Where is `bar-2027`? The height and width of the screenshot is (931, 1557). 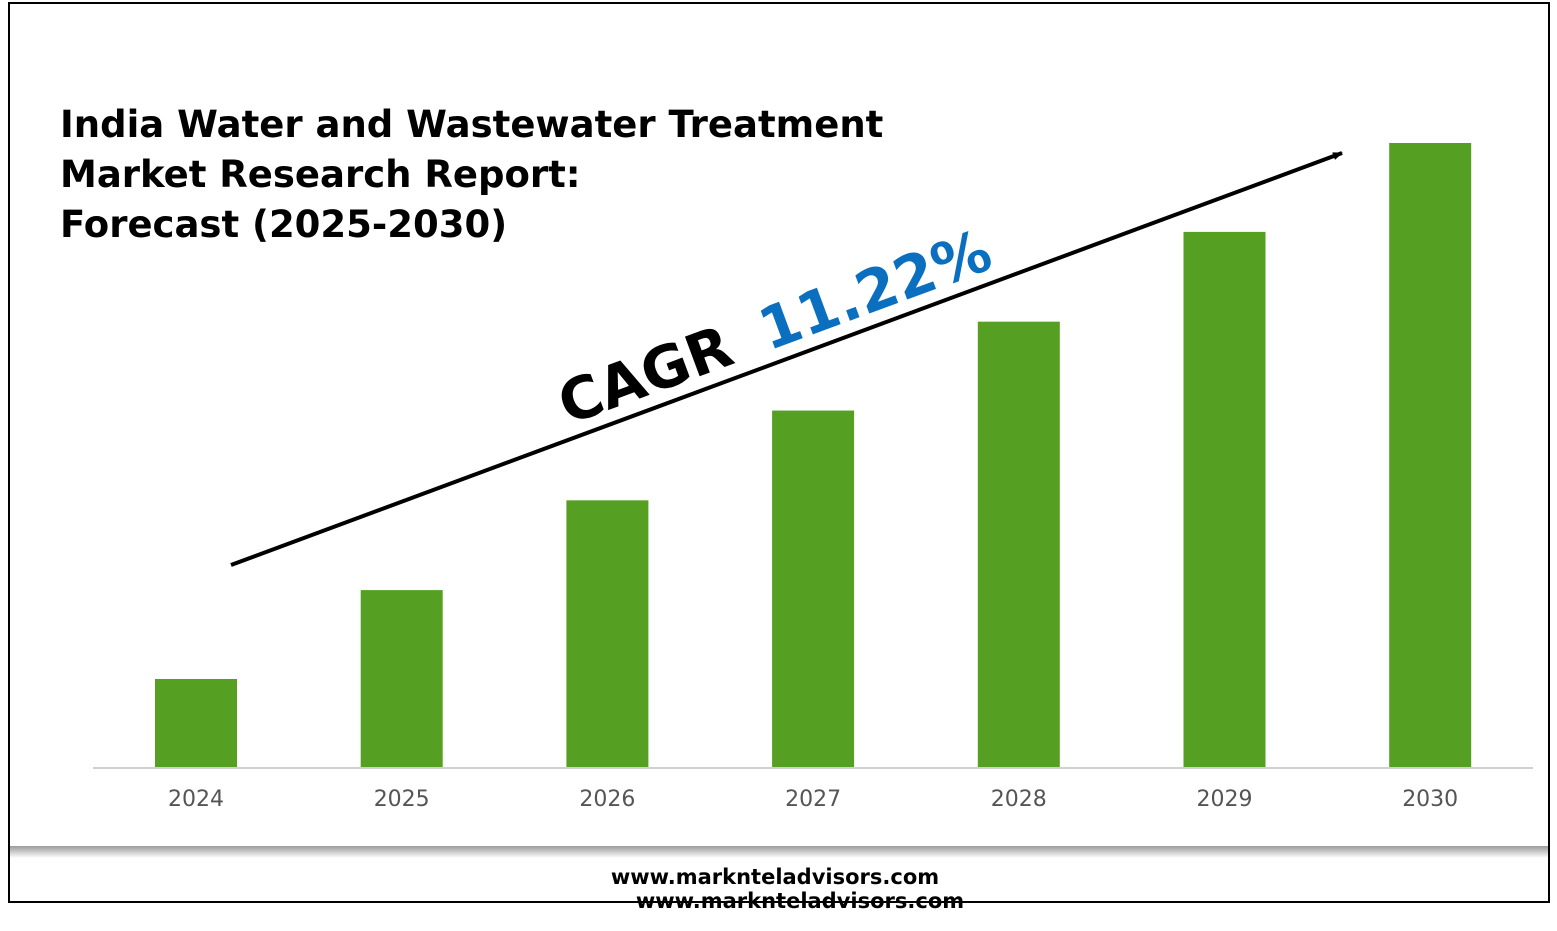 bar-2027 is located at coordinates (813, 588).